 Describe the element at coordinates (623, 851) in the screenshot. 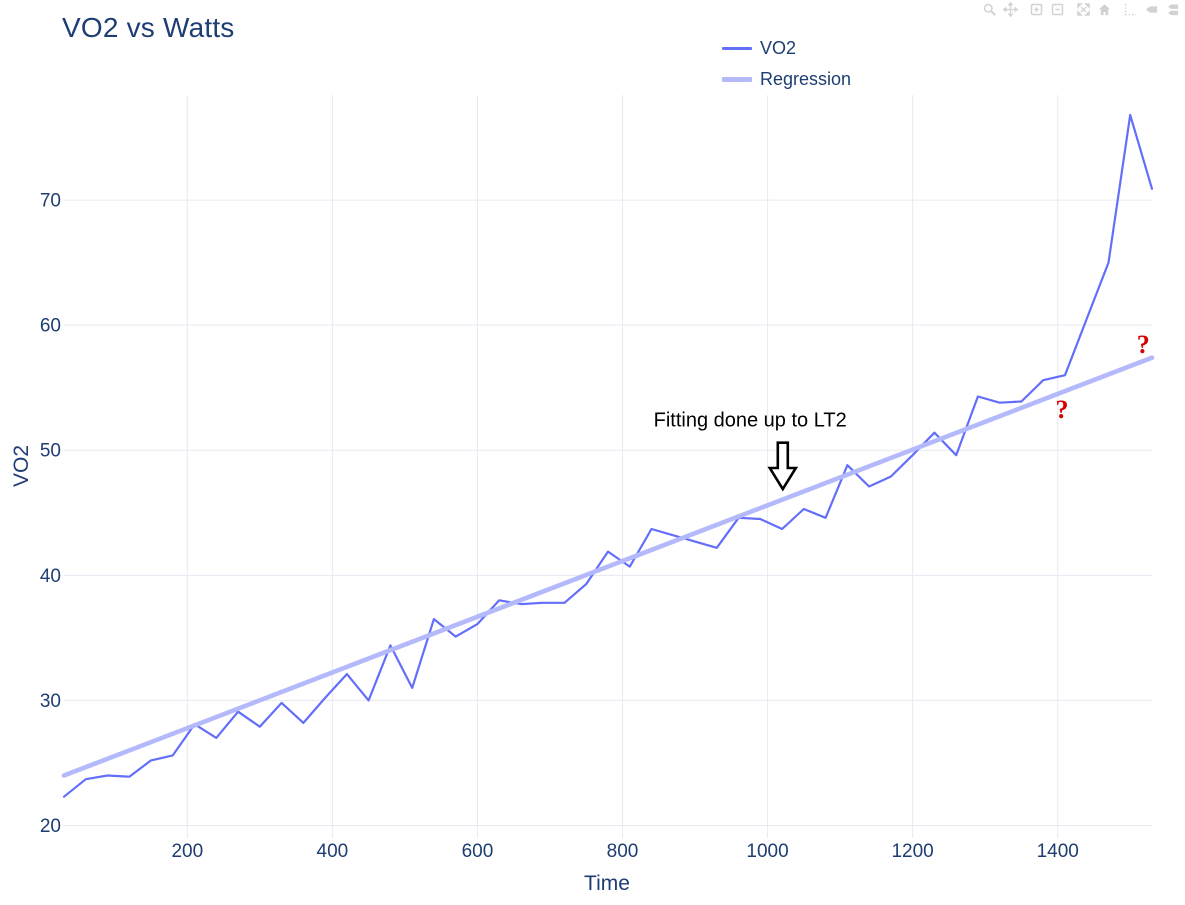

I see `x-tick-label: 800` at that location.